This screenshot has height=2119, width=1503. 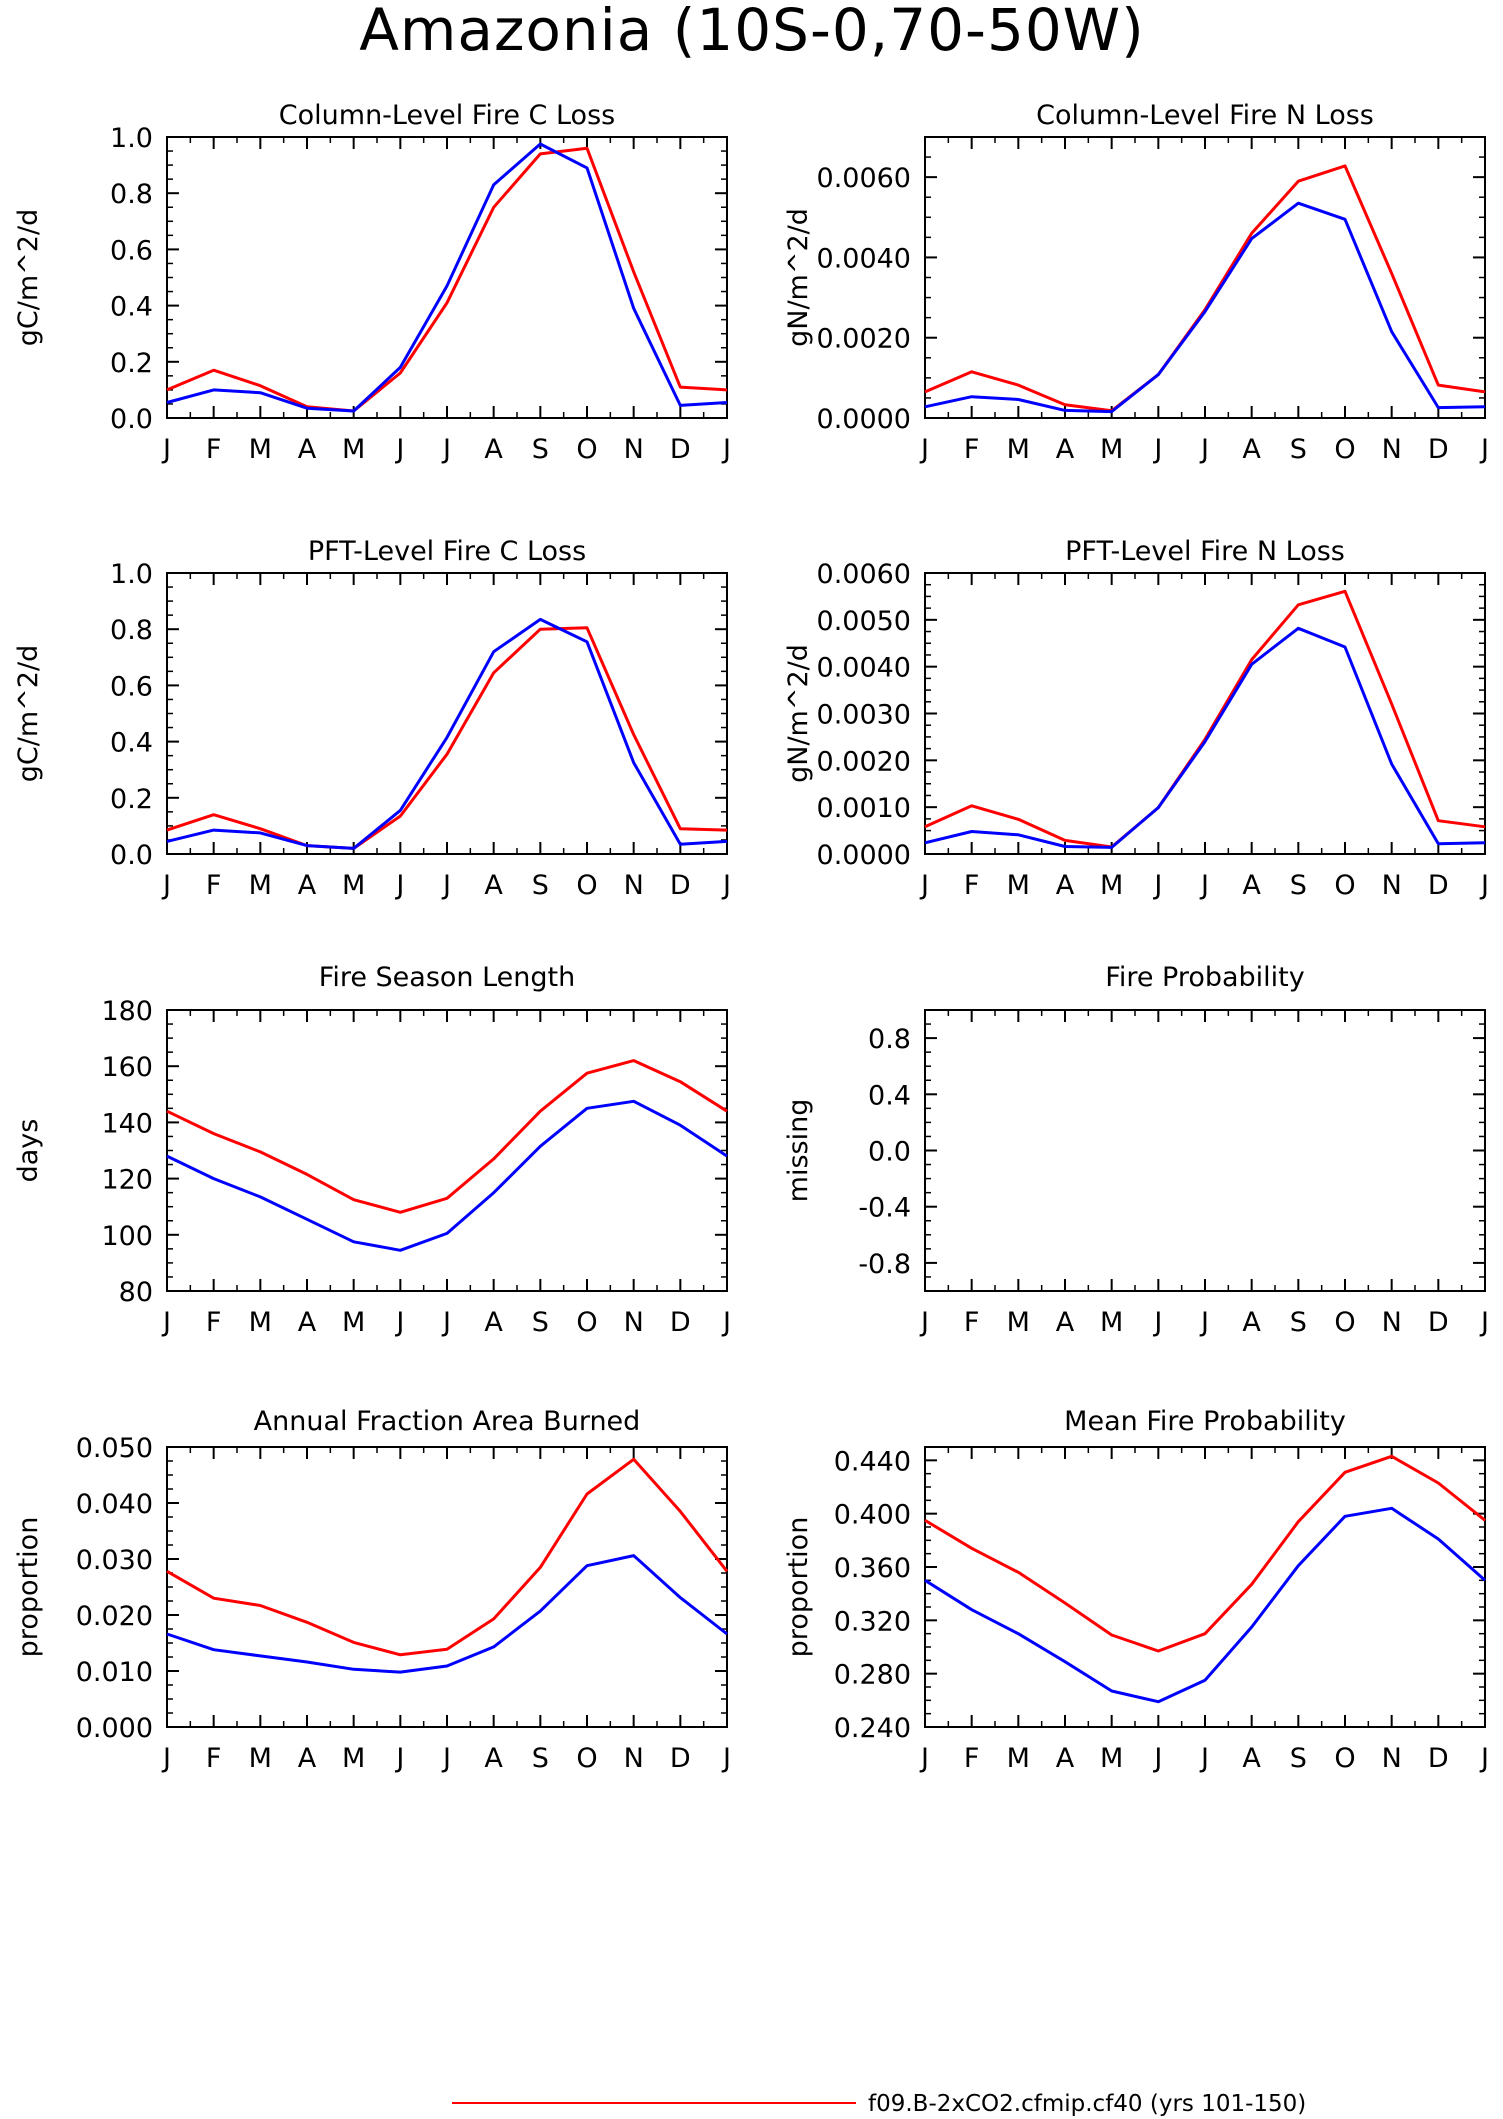 I want to click on y-tick-label: 160, so click(x=127, y=1067).